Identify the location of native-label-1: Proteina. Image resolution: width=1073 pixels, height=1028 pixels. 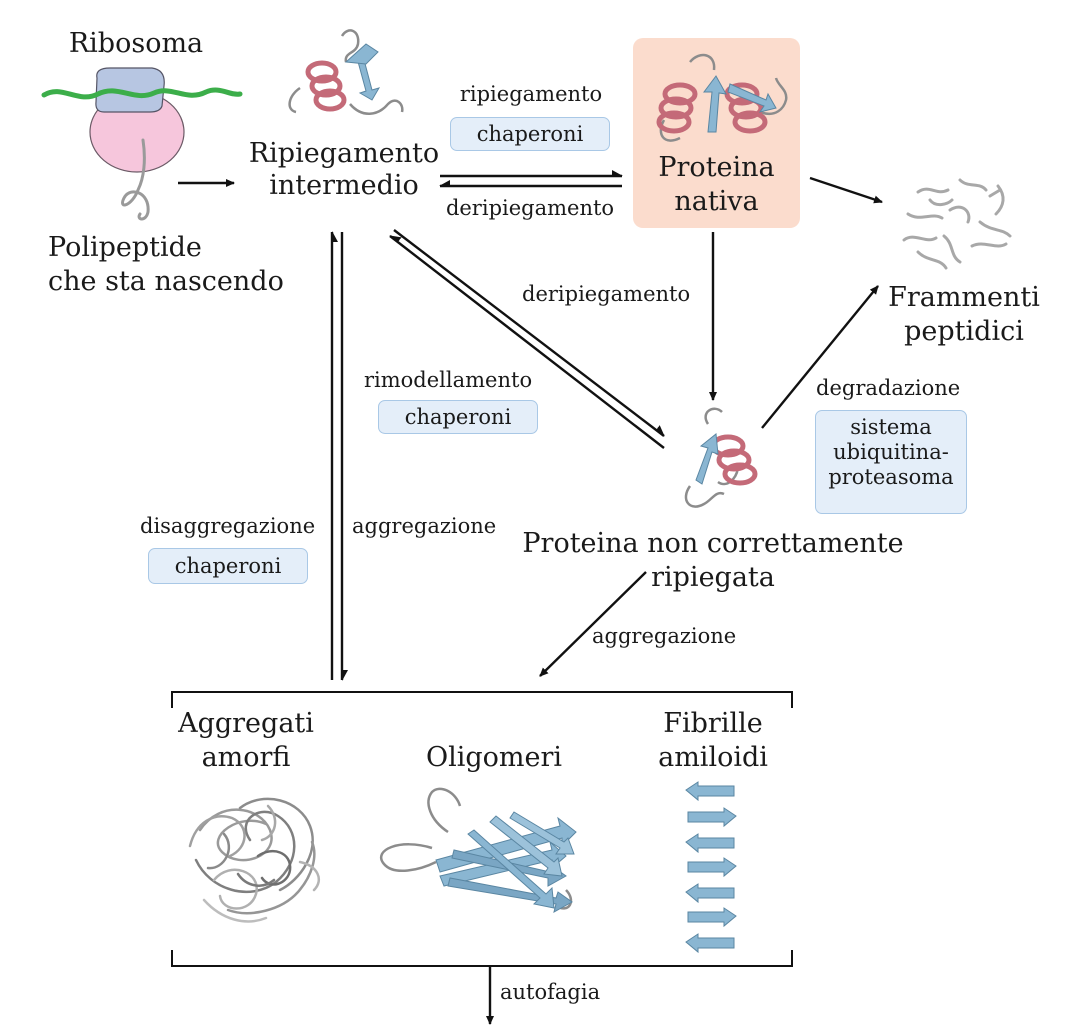
(716, 167).